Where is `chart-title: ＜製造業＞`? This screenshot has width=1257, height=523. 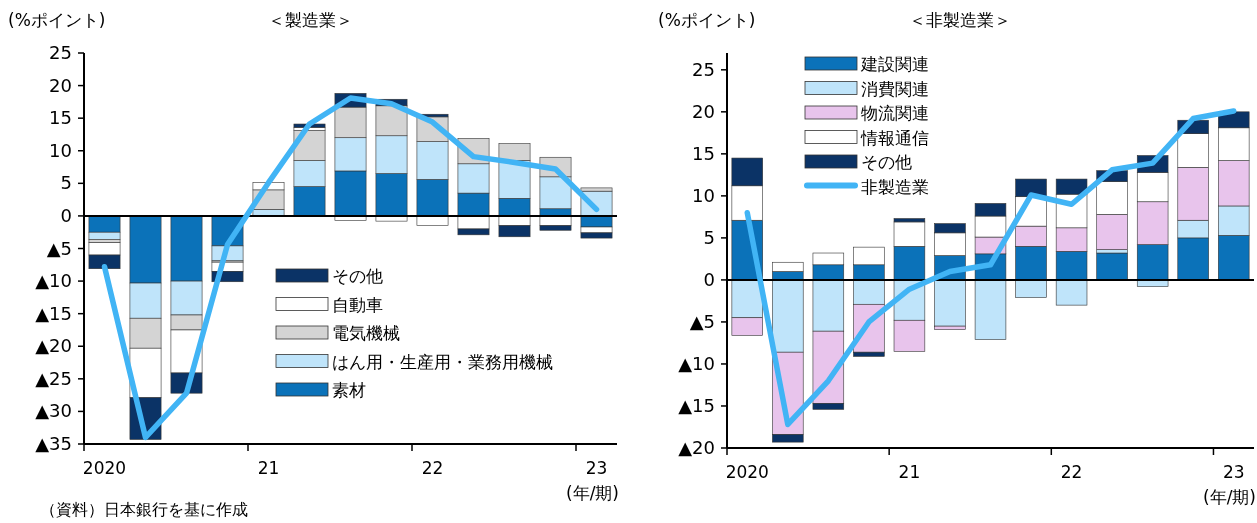 chart-title: ＜製造業＞ is located at coordinates (310, 20).